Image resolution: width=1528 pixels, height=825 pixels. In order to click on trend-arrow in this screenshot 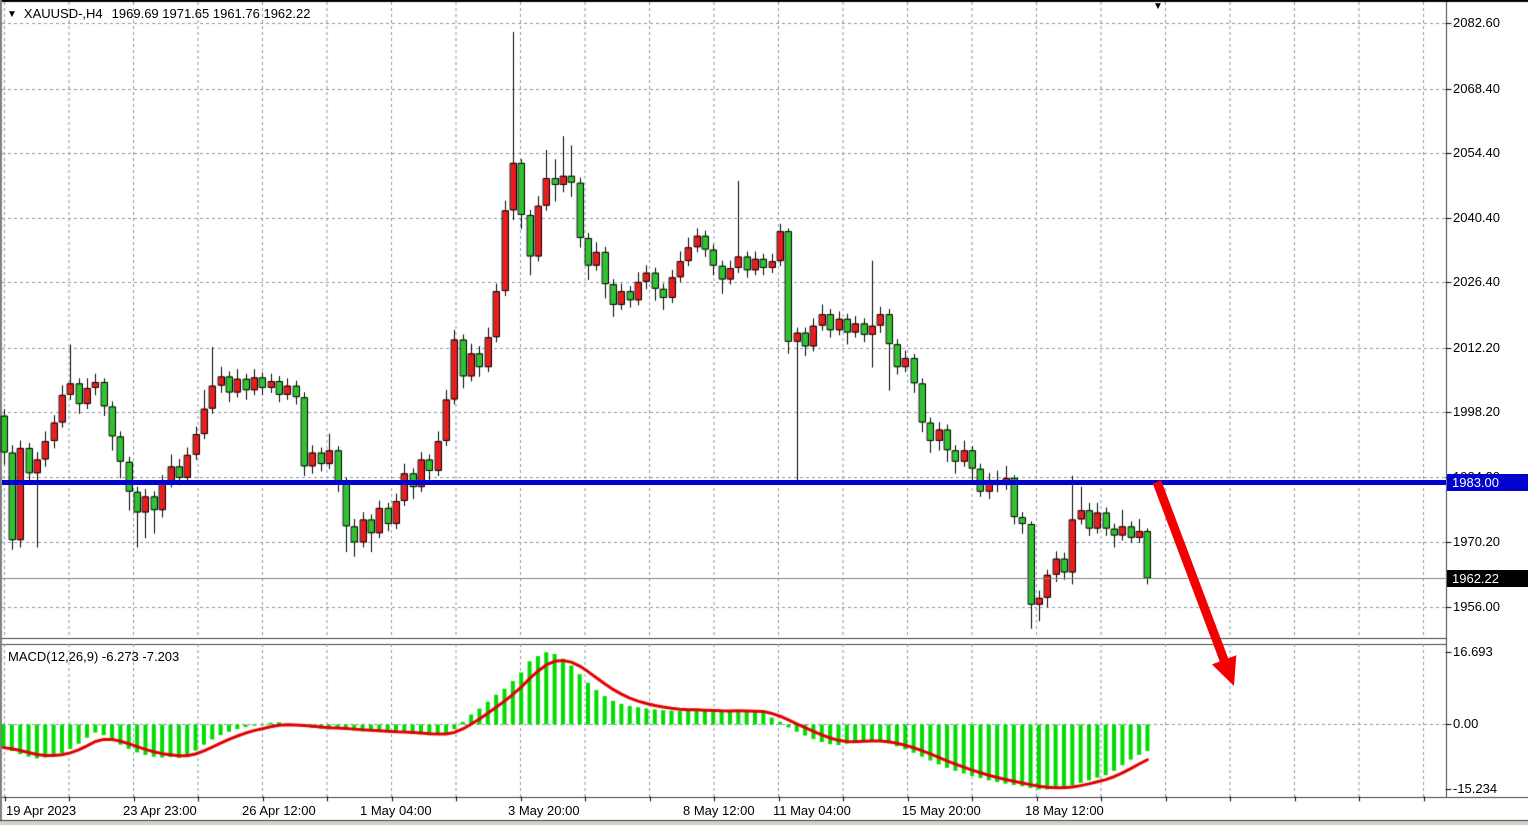, I will do `click(1200, 585)`.